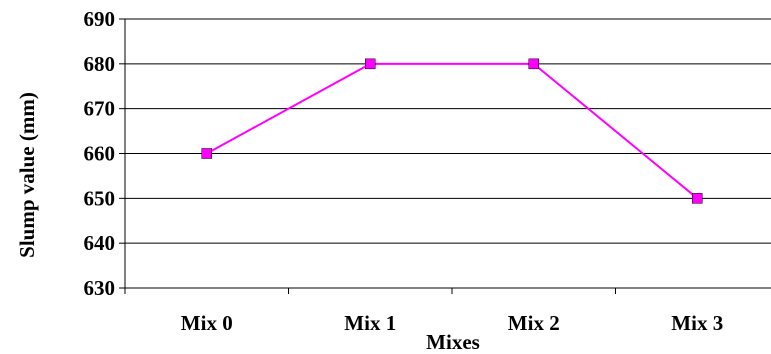 The image size is (771, 354). I want to click on y-tick-label: 660, so click(100, 154).